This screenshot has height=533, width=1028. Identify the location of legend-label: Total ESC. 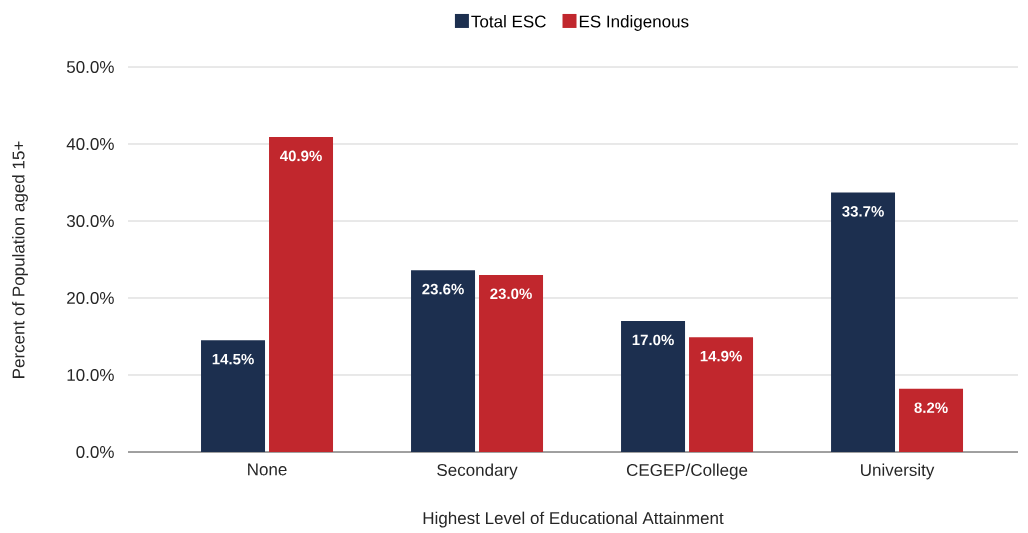
(508, 21).